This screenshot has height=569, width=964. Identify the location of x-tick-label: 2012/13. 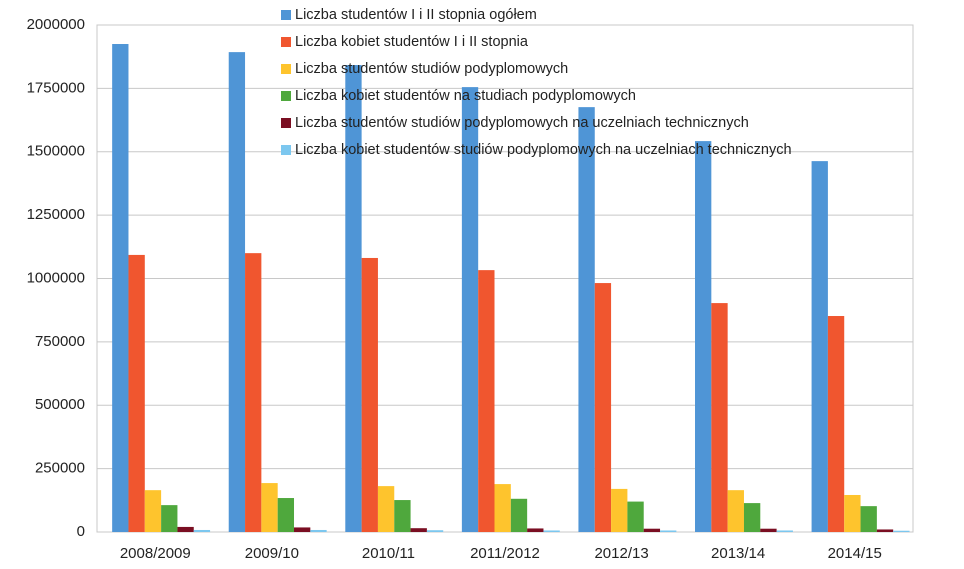
(621, 553).